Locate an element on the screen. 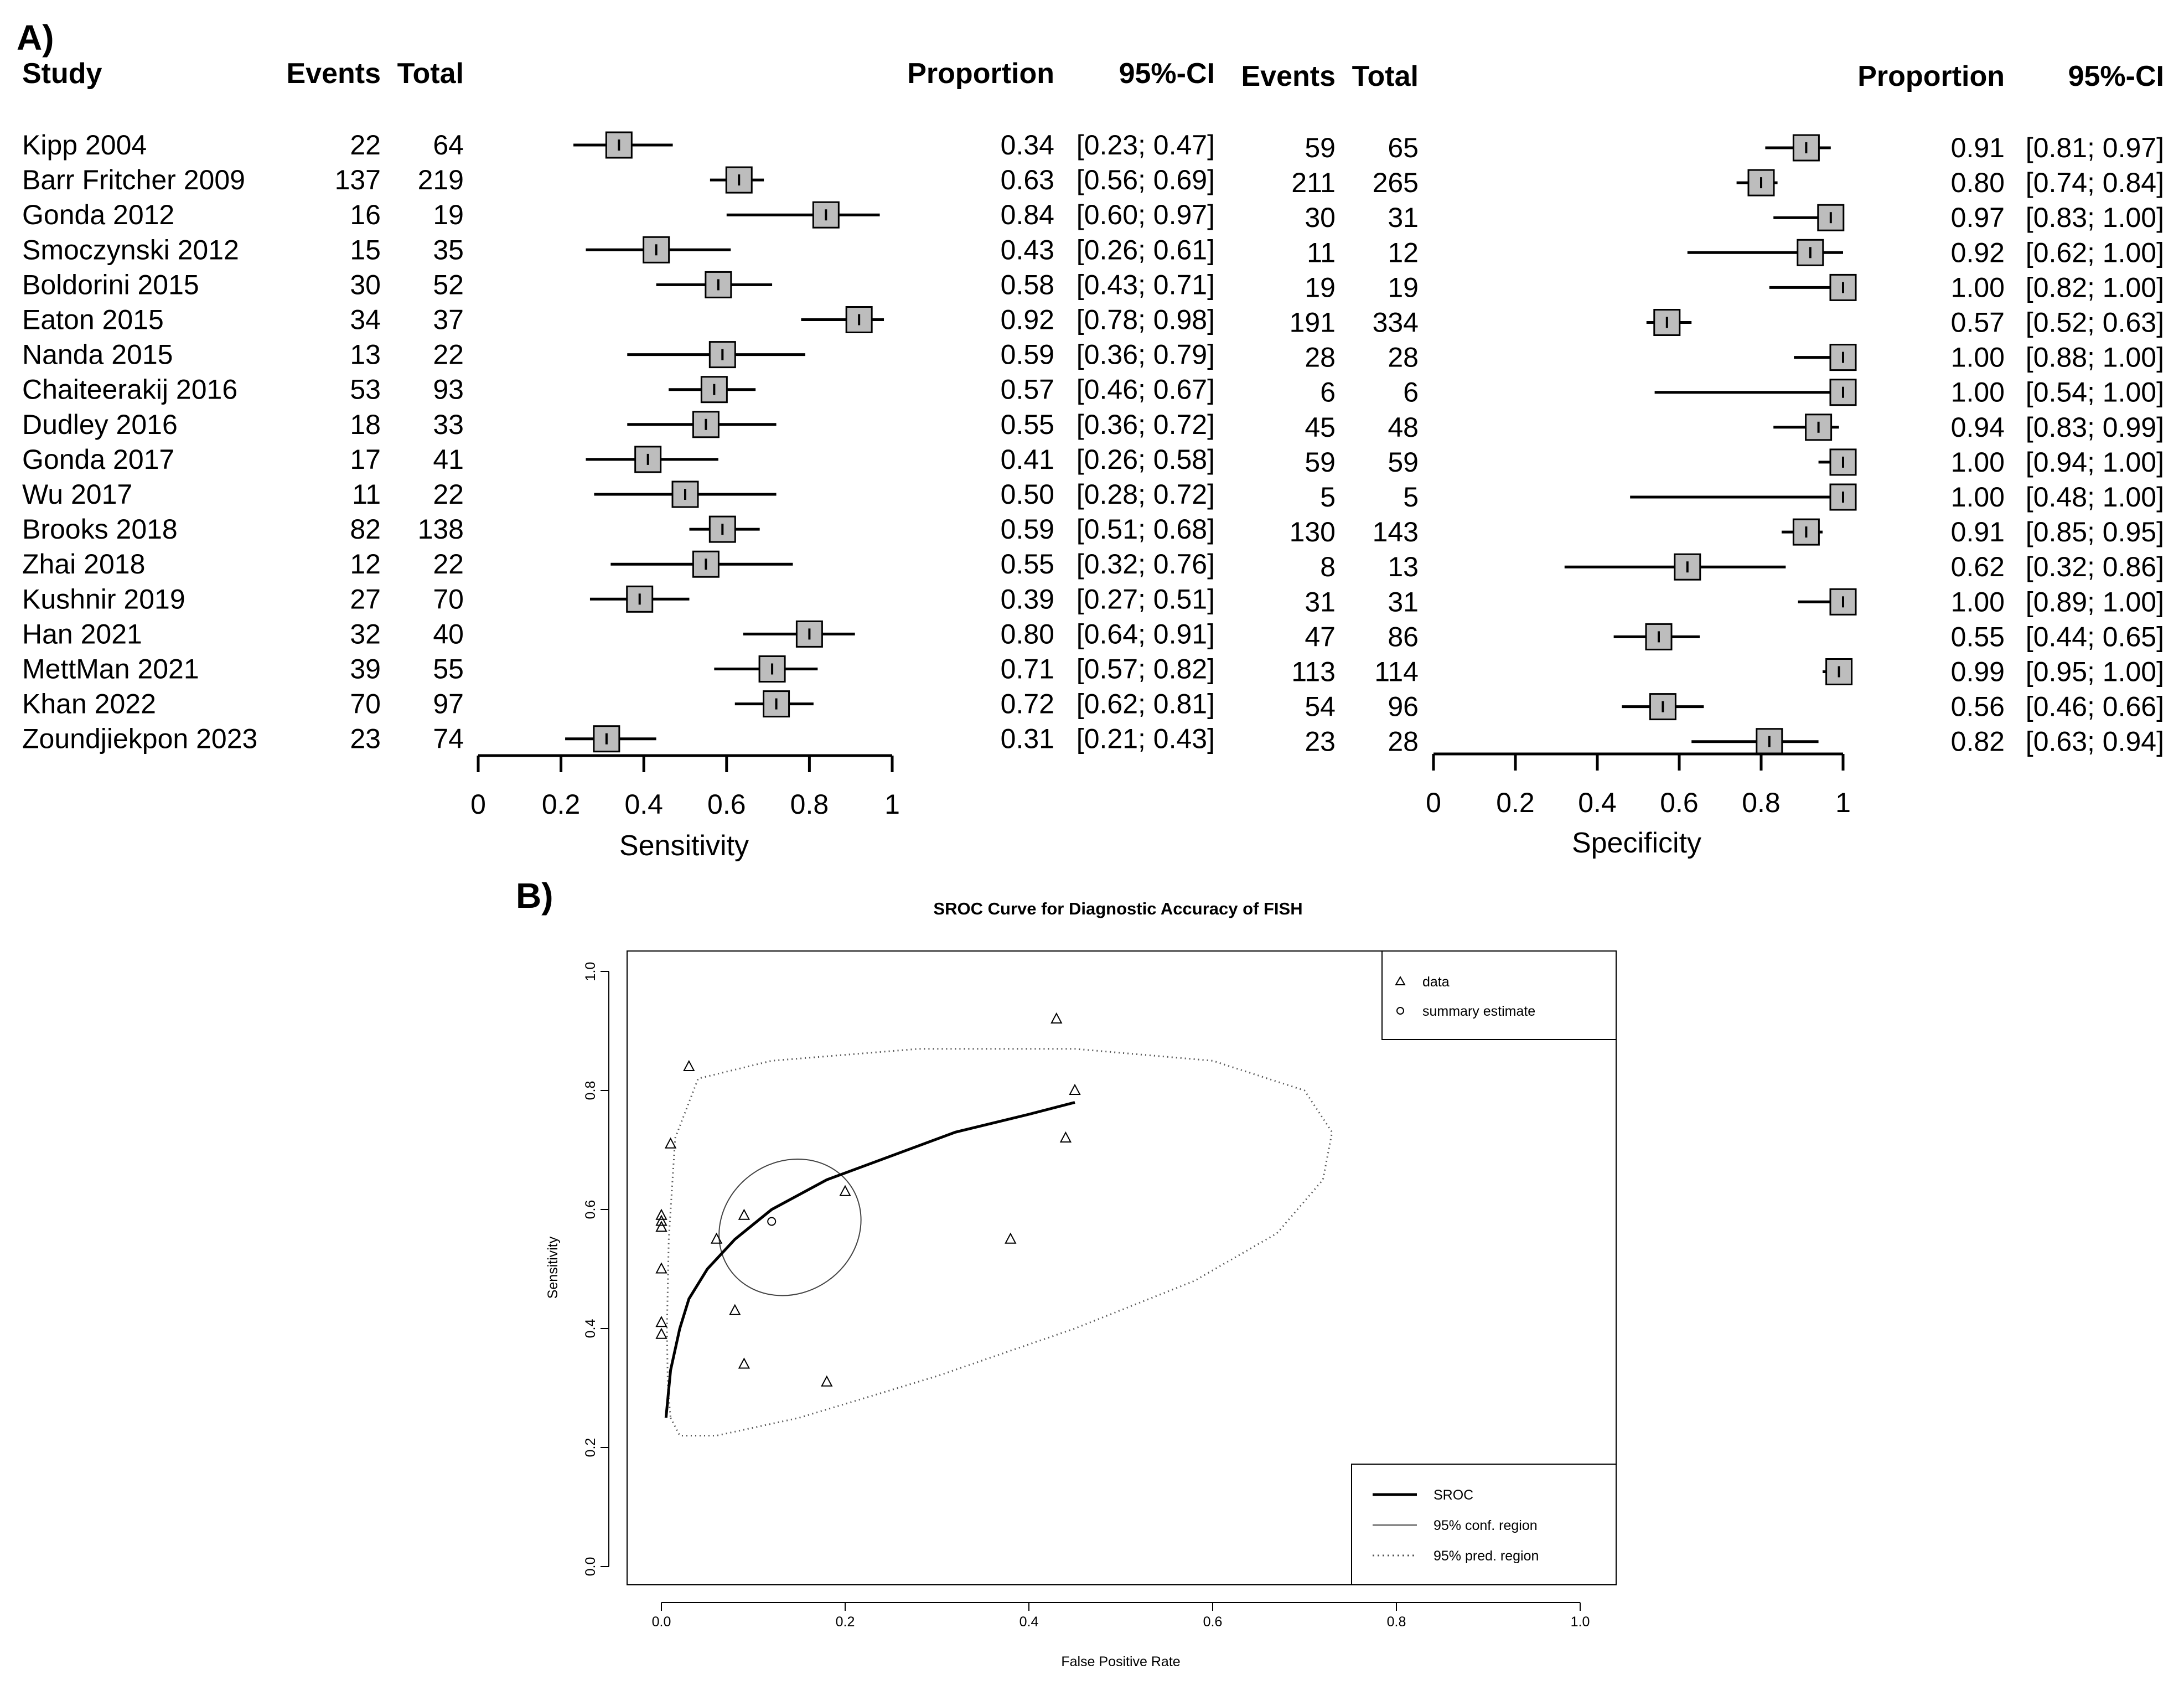 The width and height of the screenshot is (2184, 1685). header-sens-ci: 95%-CI is located at coordinates (1167, 74).